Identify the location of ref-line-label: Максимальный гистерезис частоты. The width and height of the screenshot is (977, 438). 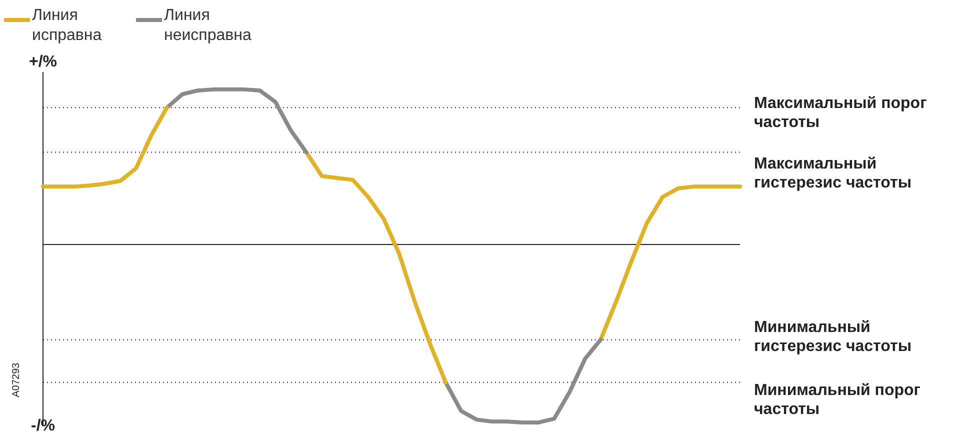
(833, 174).